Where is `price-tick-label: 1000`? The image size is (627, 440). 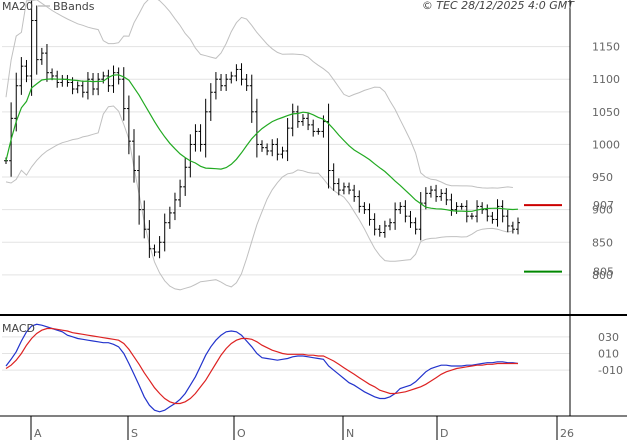 price-tick-label: 1000 is located at coordinates (606, 144).